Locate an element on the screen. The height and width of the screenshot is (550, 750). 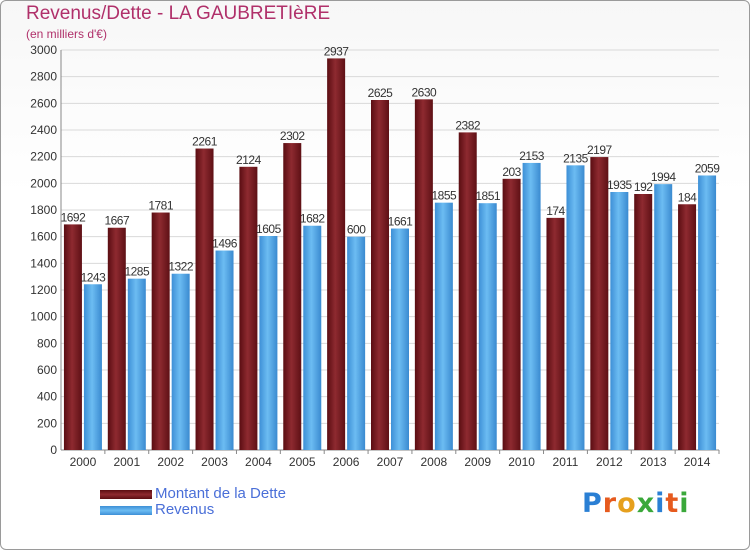
bar-revenue-label: 600 is located at coordinates (356, 230).